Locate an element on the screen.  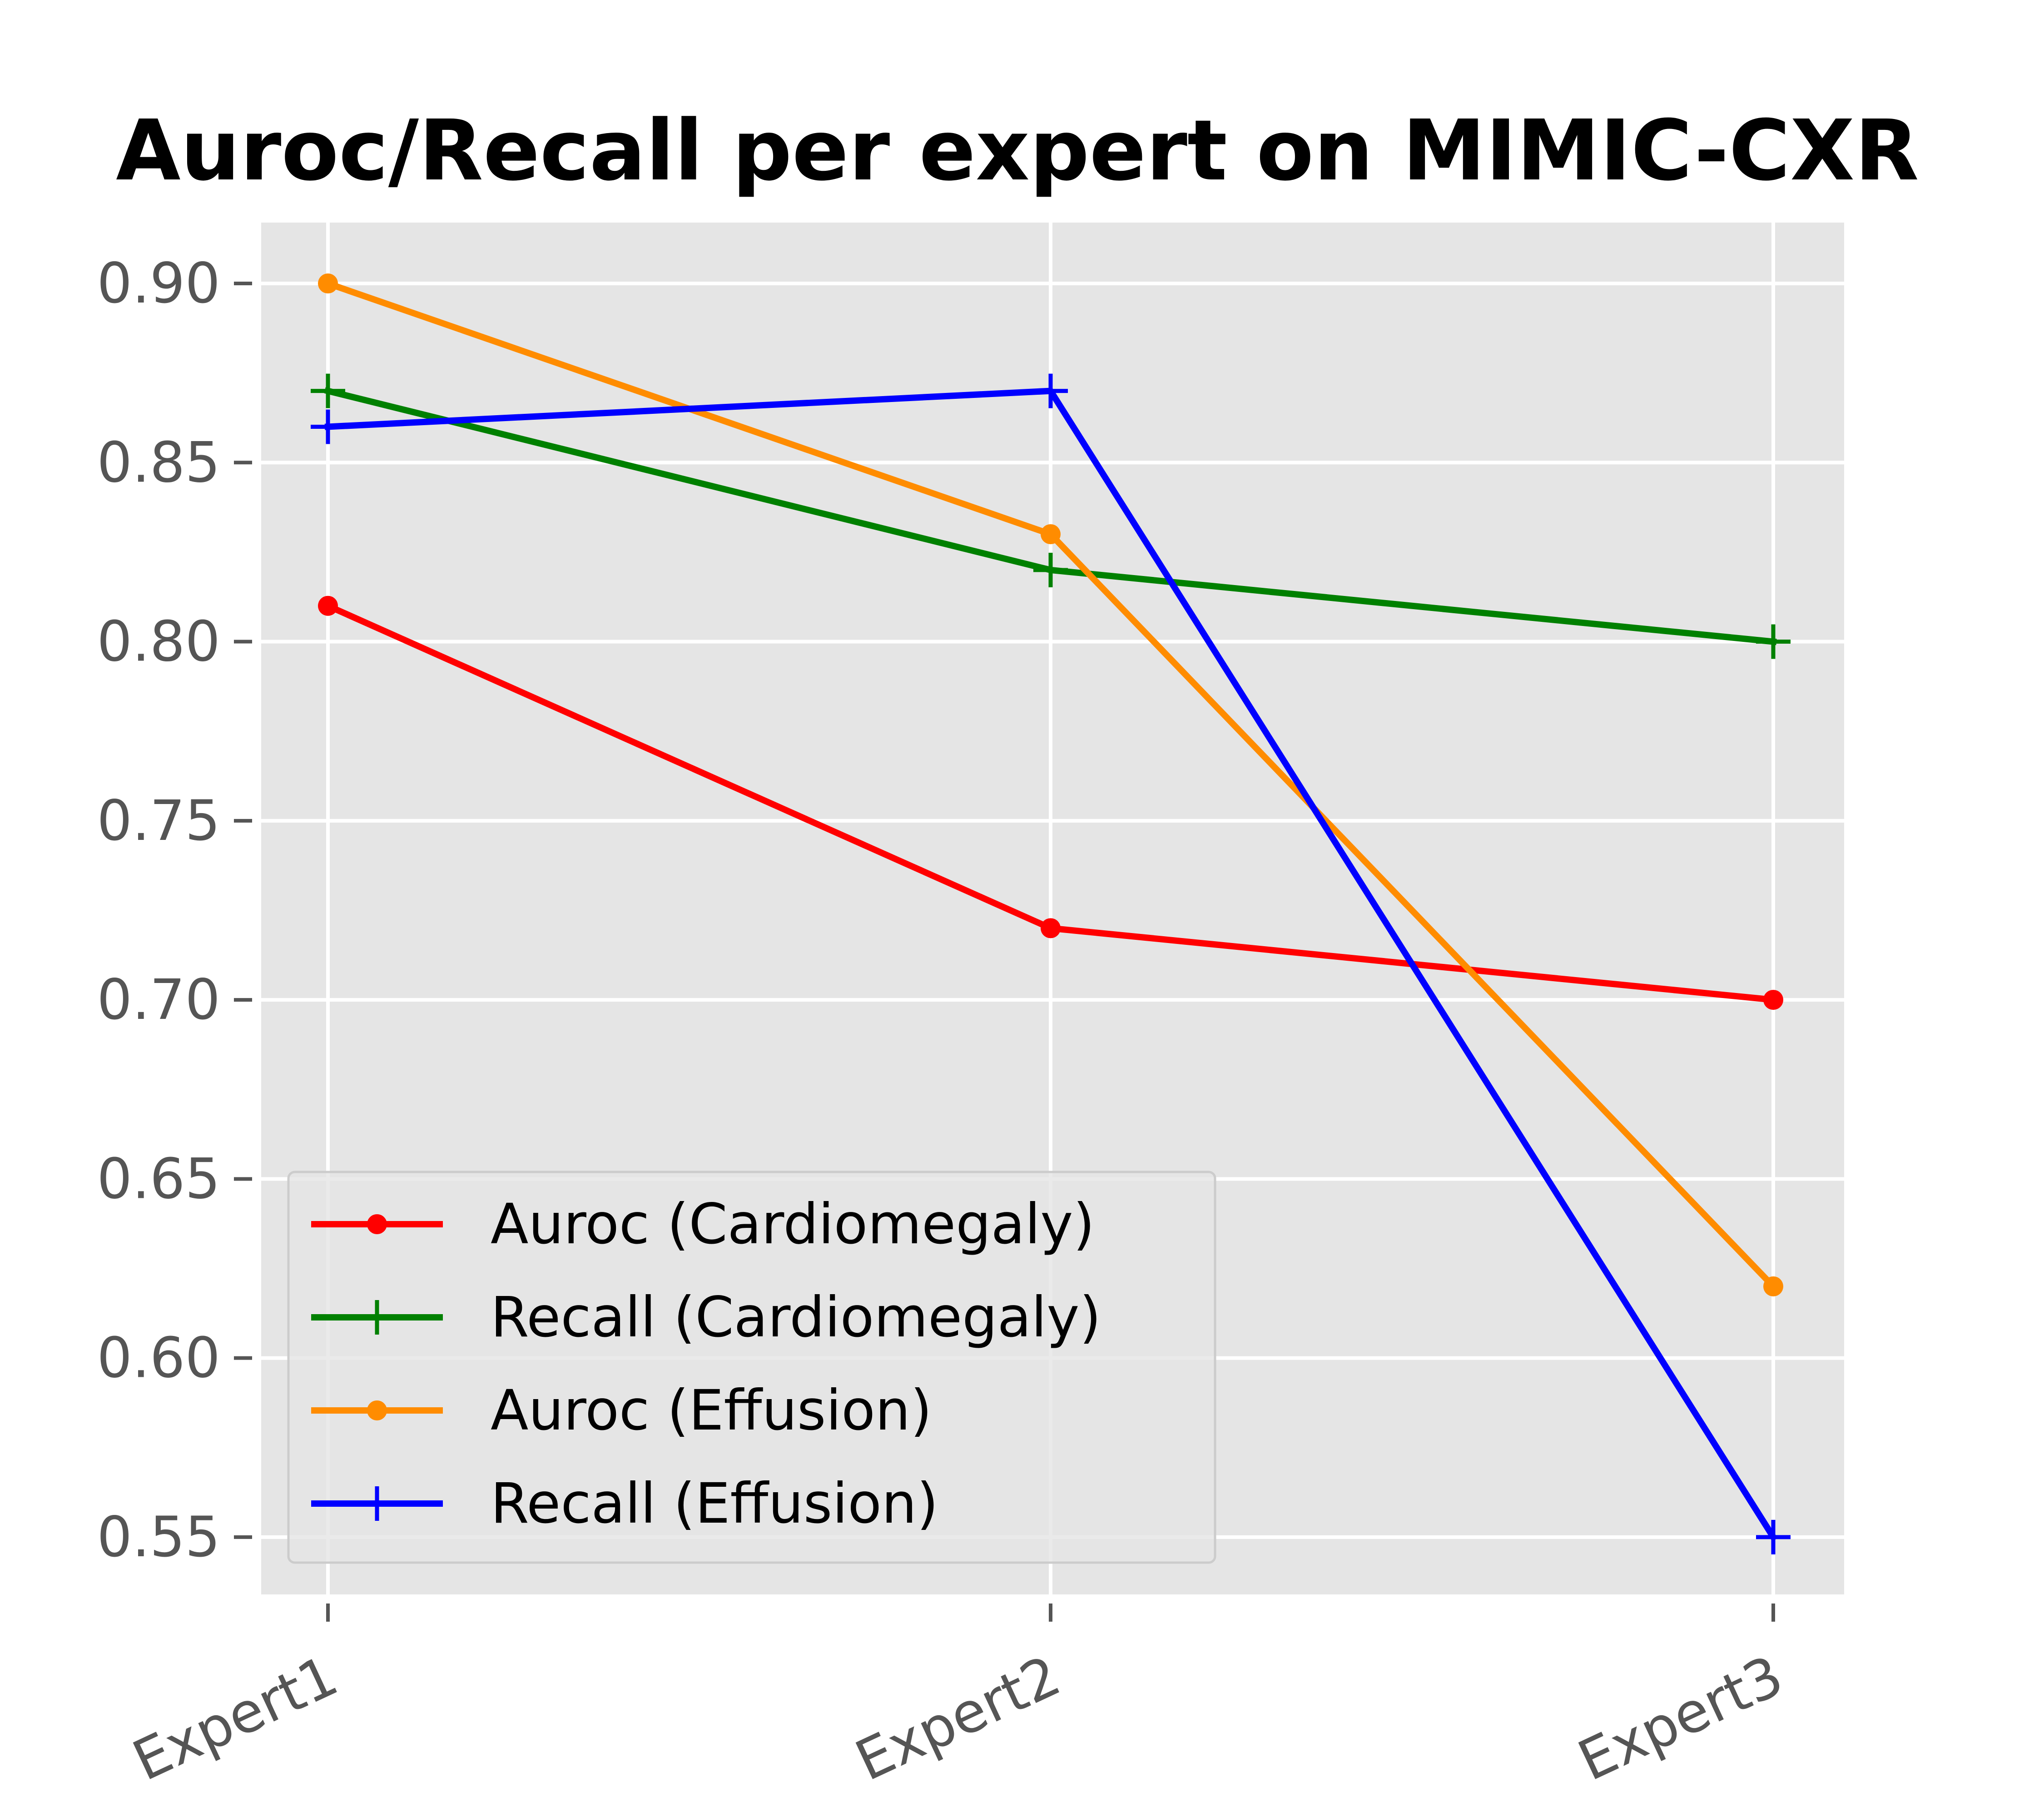
legend-item: Recall (Effusion) is located at coordinates (624, 1503).